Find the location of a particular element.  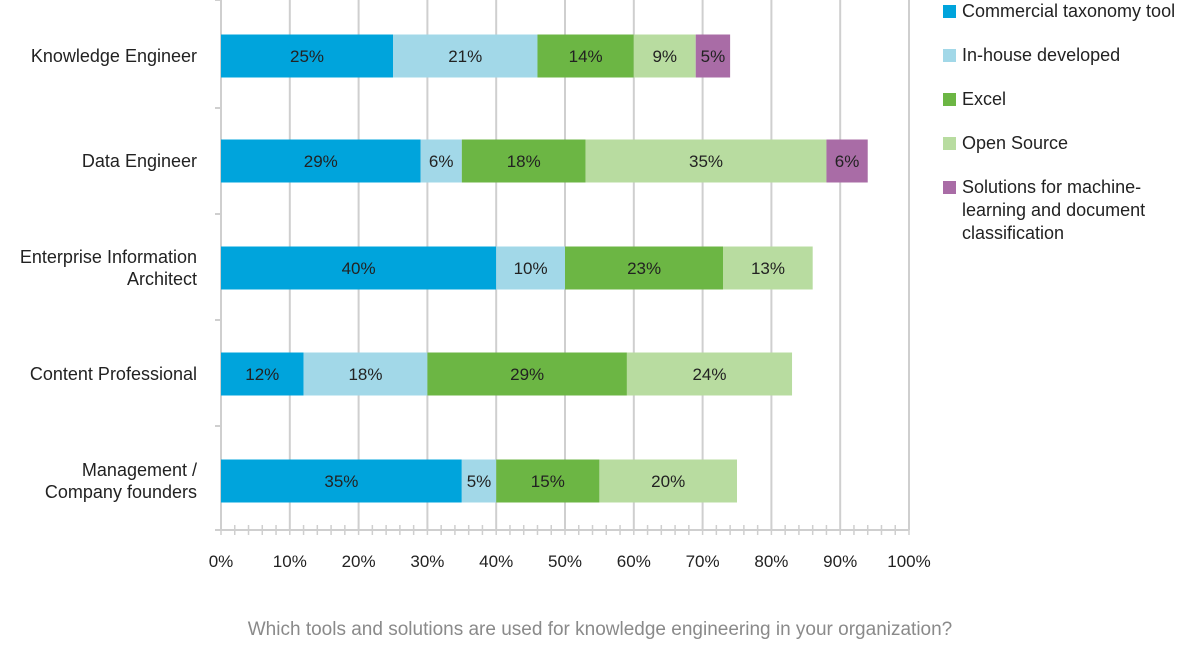

x-tick-label: 80% is located at coordinates (771, 561).